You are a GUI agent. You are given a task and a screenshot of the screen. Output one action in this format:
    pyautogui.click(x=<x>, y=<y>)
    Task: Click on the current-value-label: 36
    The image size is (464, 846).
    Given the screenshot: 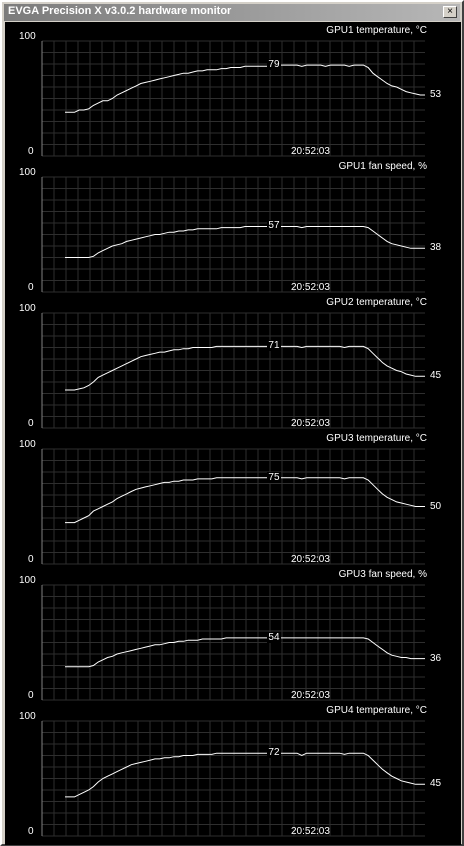 What is the action you would take?
    pyautogui.click(x=436, y=658)
    